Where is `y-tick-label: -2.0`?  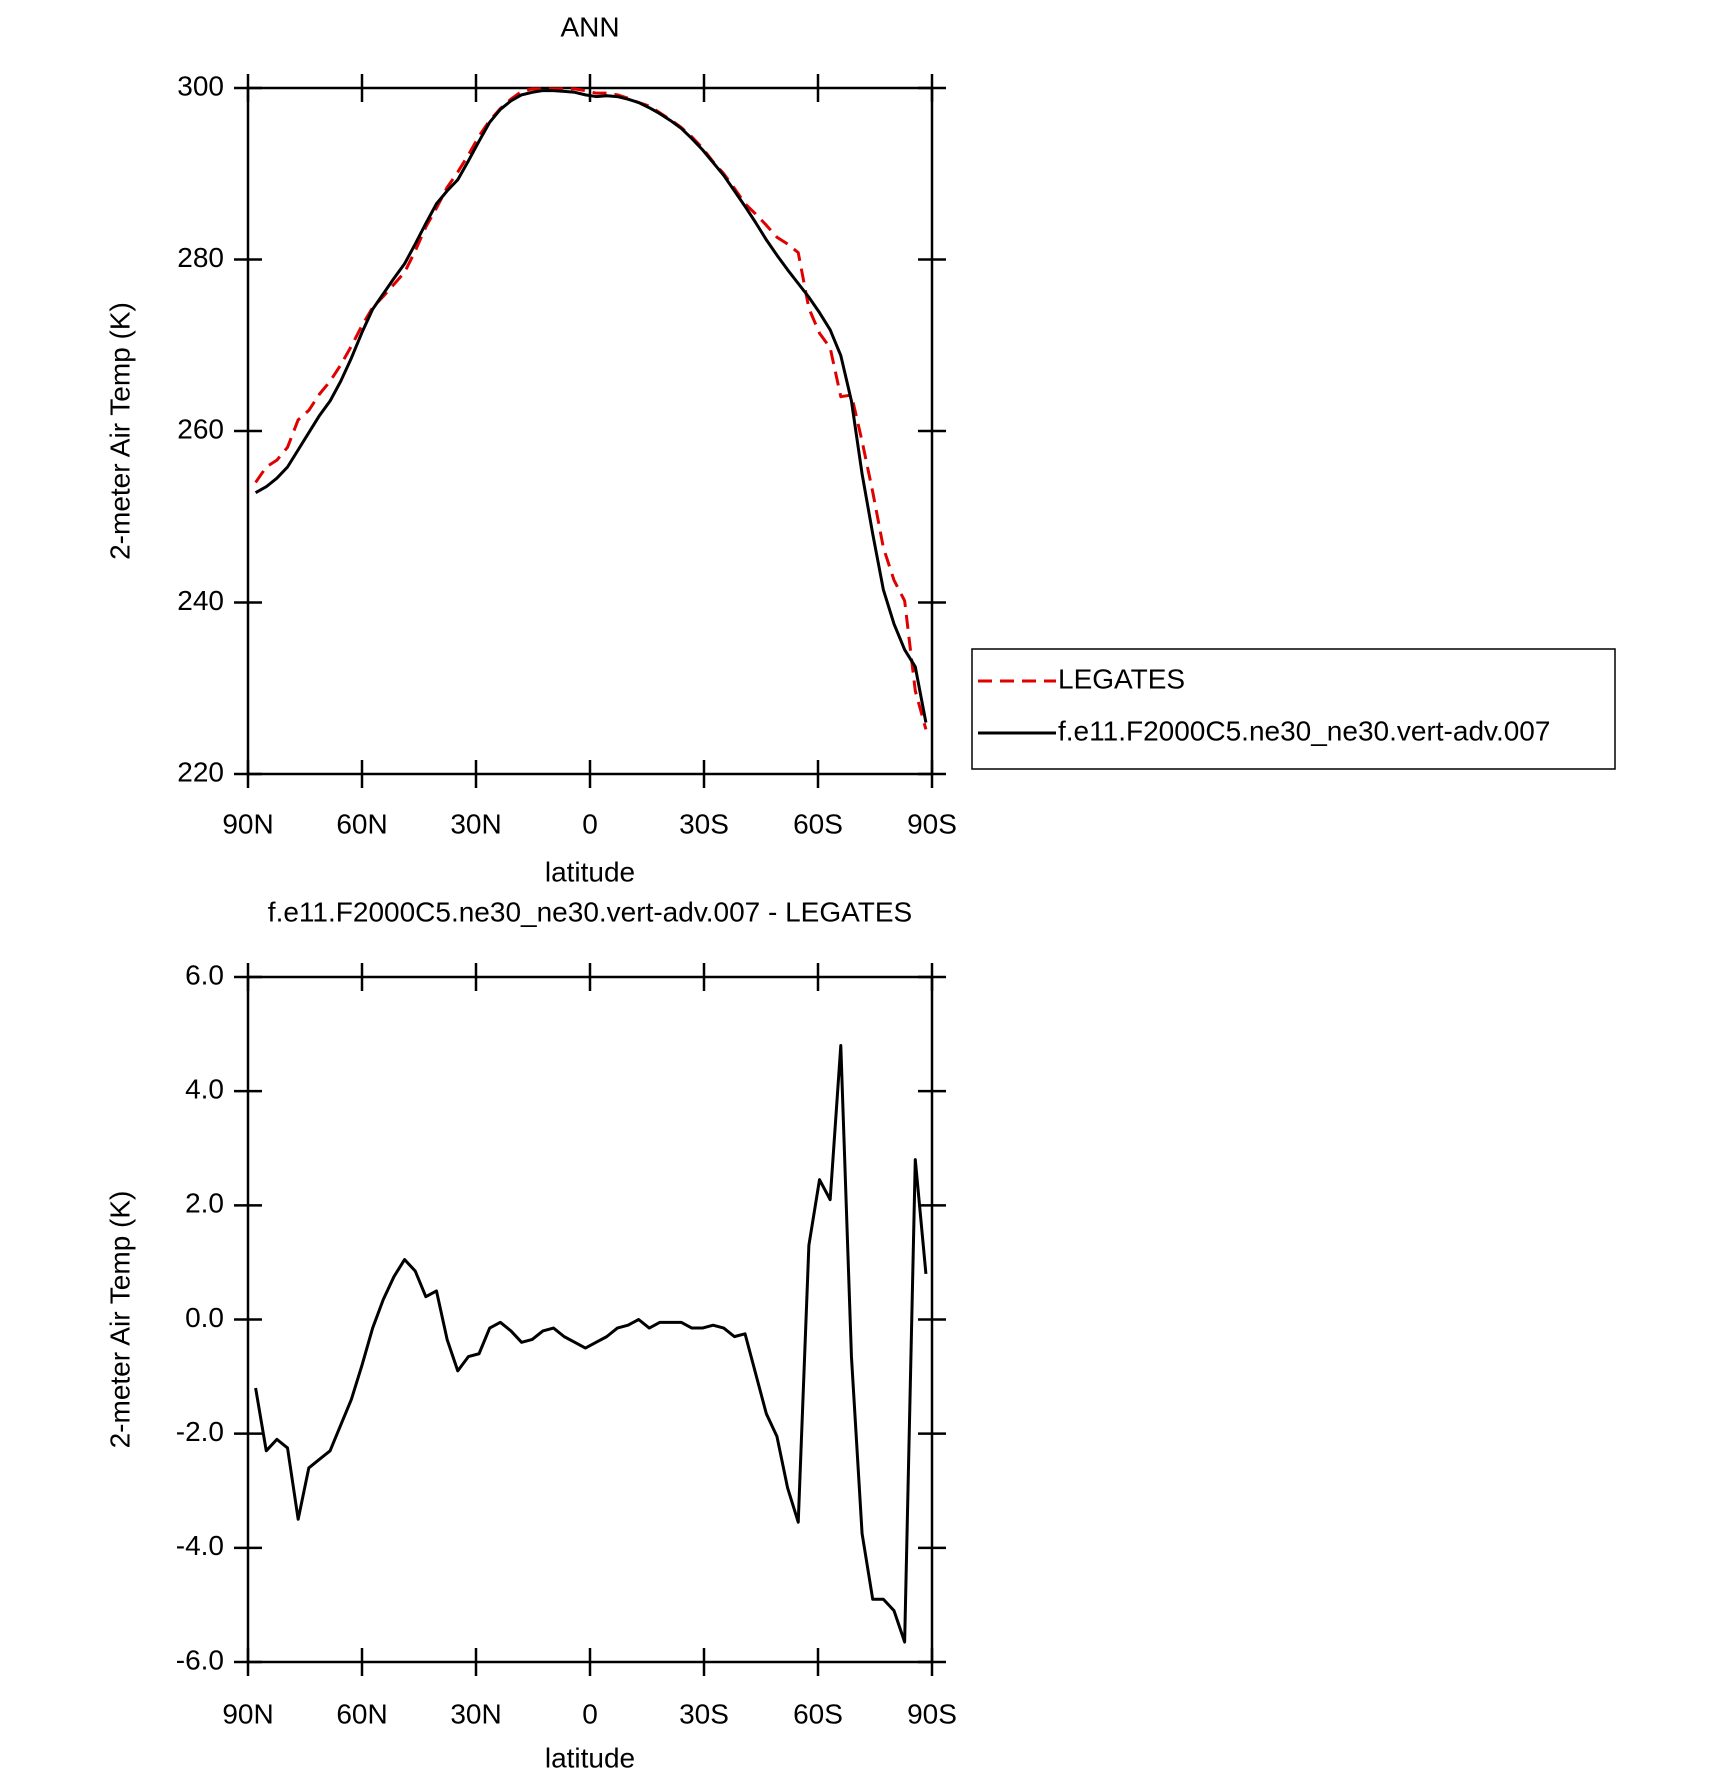 y-tick-label: -2.0 is located at coordinates (200, 1431).